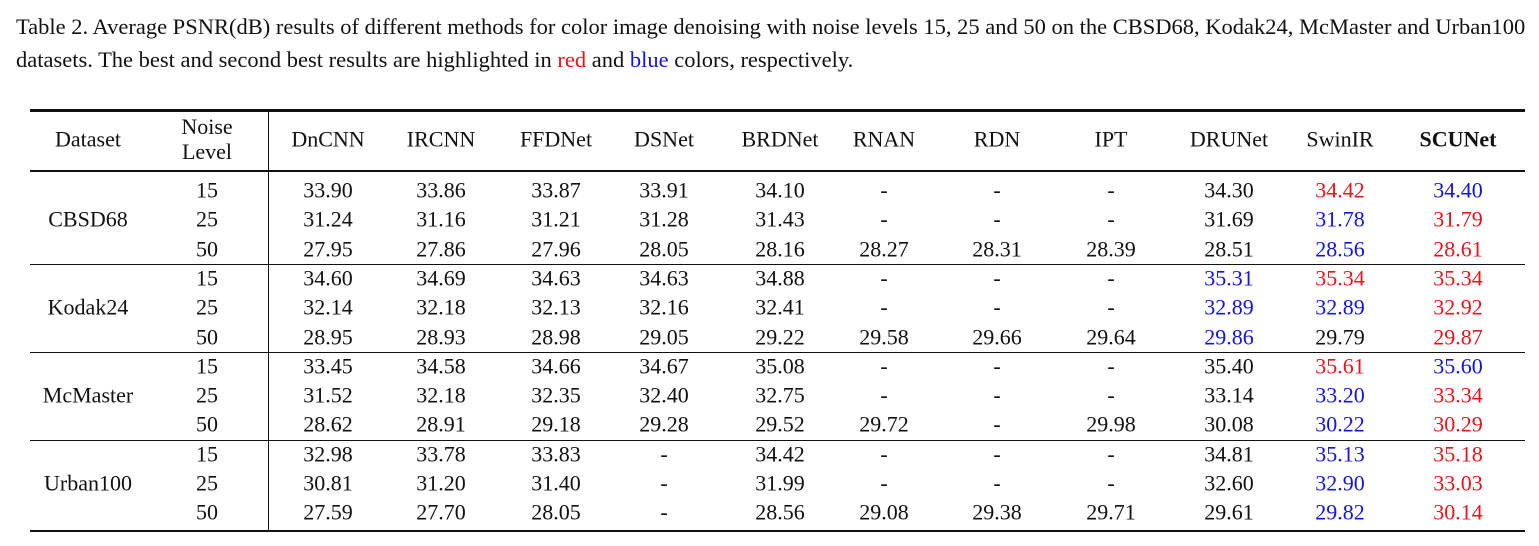 Image resolution: width=1539 pixels, height=546 pixels. Describe the element at coordinates (1340, 139) in the screenshot. I see `header-cell: SwinIR` at that location.